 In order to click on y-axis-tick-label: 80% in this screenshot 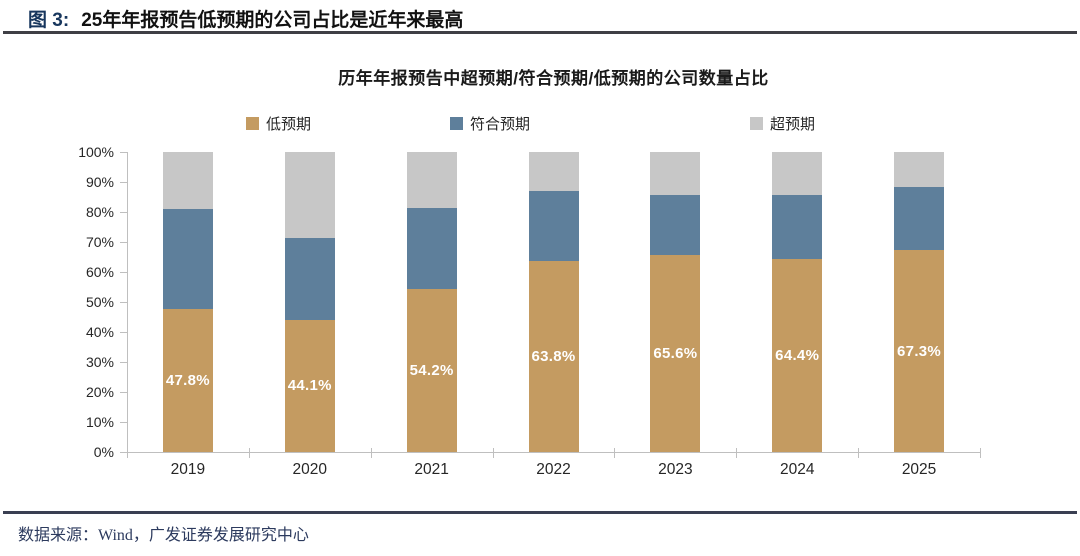, I will do `click(99, 212)`.